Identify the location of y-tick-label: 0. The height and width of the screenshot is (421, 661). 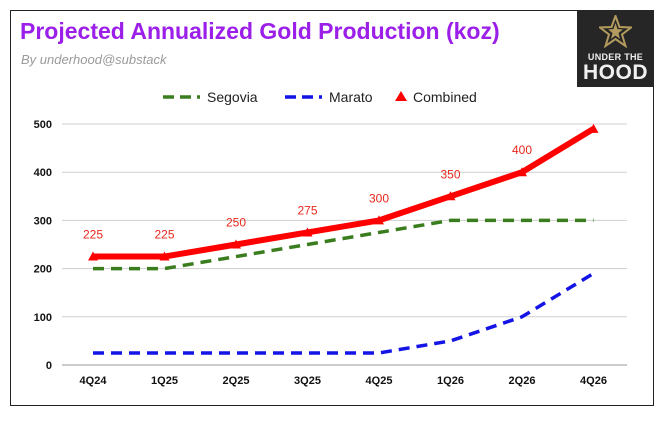
(49, 366).